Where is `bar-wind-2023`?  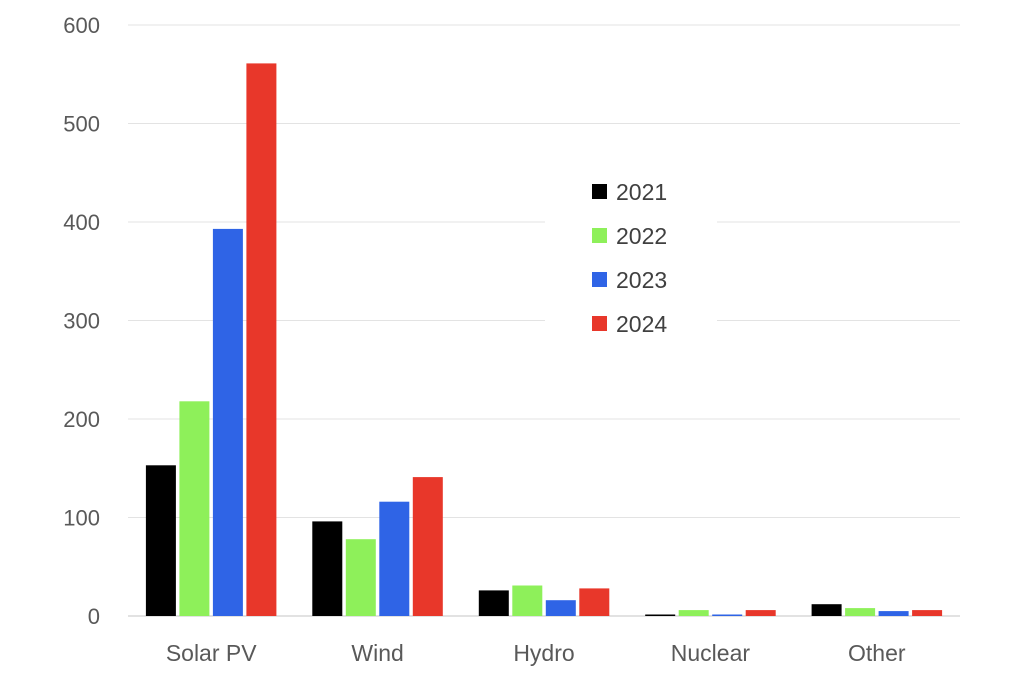
bar-wind-2023 is located at coordinates (394, 558).